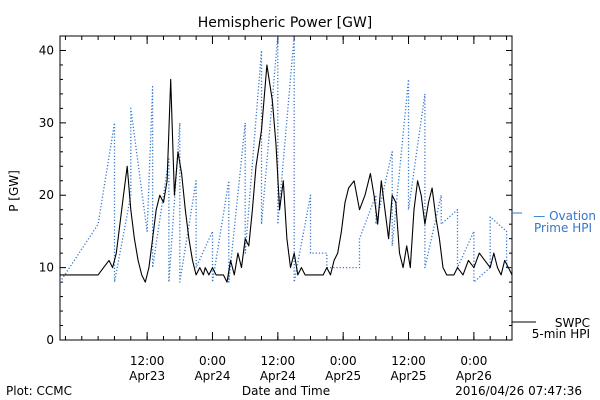 The image size is (600, 400). I want to click on y-tick-label: 0, so click(50, 340).